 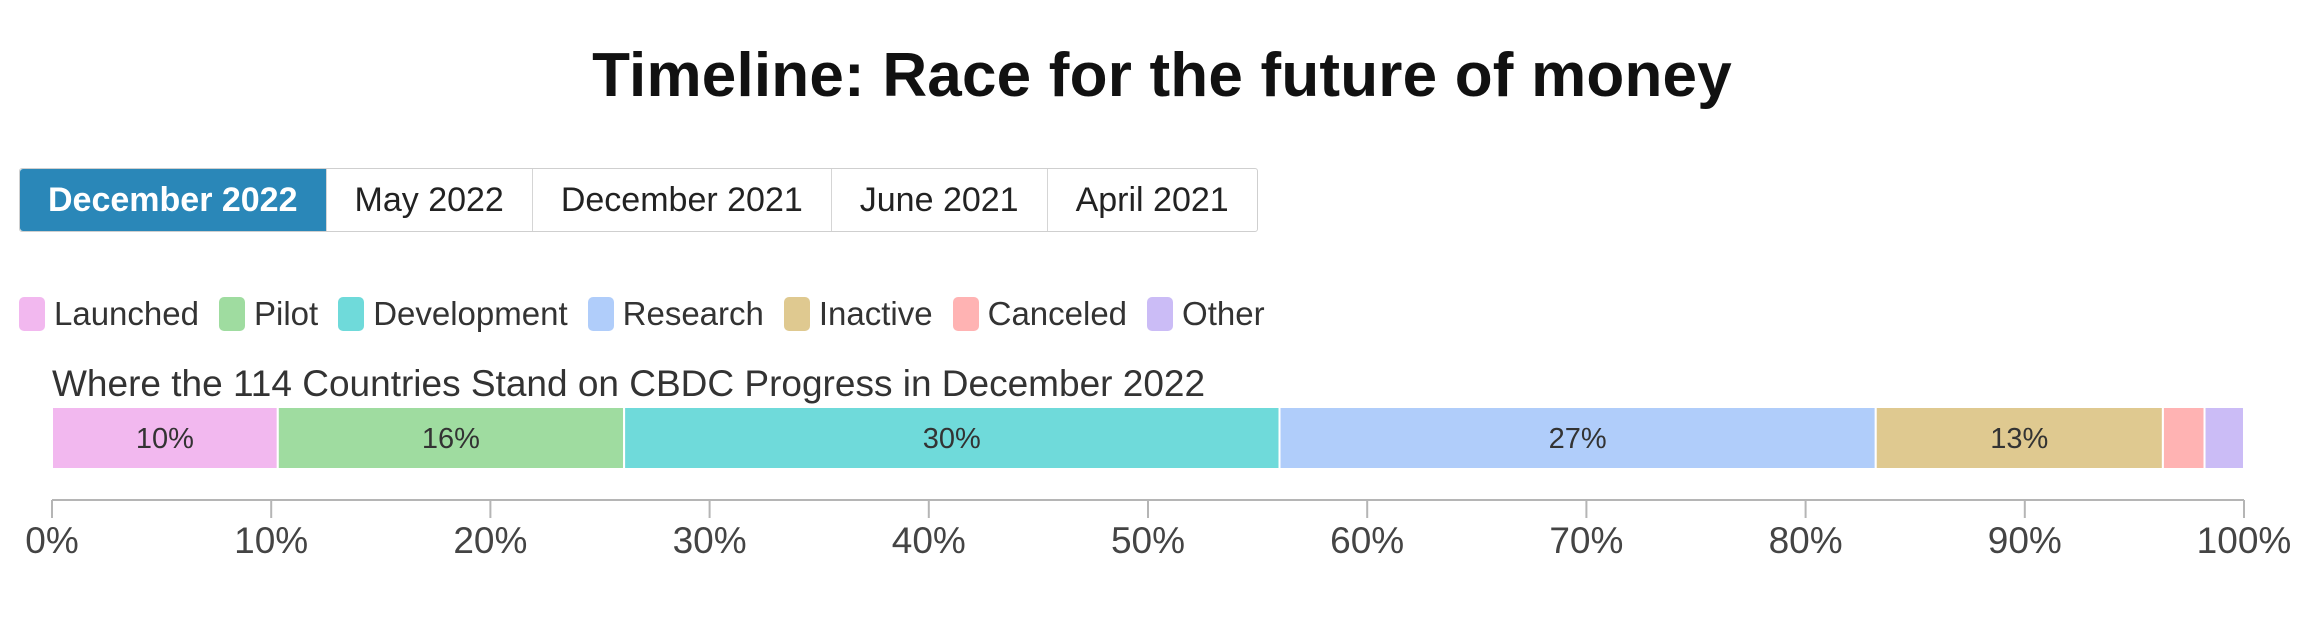 What do you see at coordinates (1223, 313) in the screenshot?
I see `legend-label: Other` at bounding box center [1223, 313].